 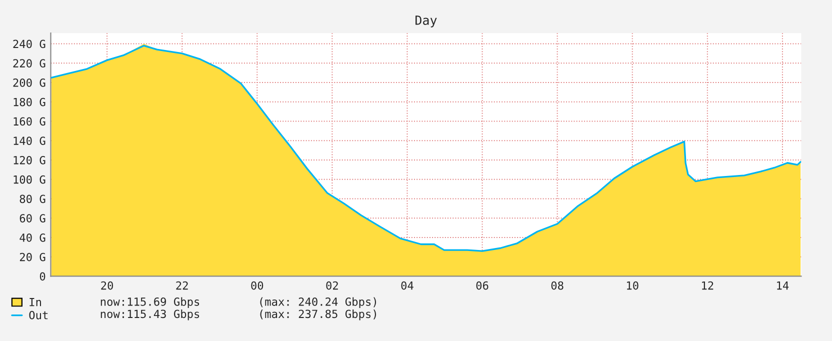 What do you see at coordinates (29, 82) in the screenshot?
I see `y-tick-label: 200 G` at bounding box center [29, 82].